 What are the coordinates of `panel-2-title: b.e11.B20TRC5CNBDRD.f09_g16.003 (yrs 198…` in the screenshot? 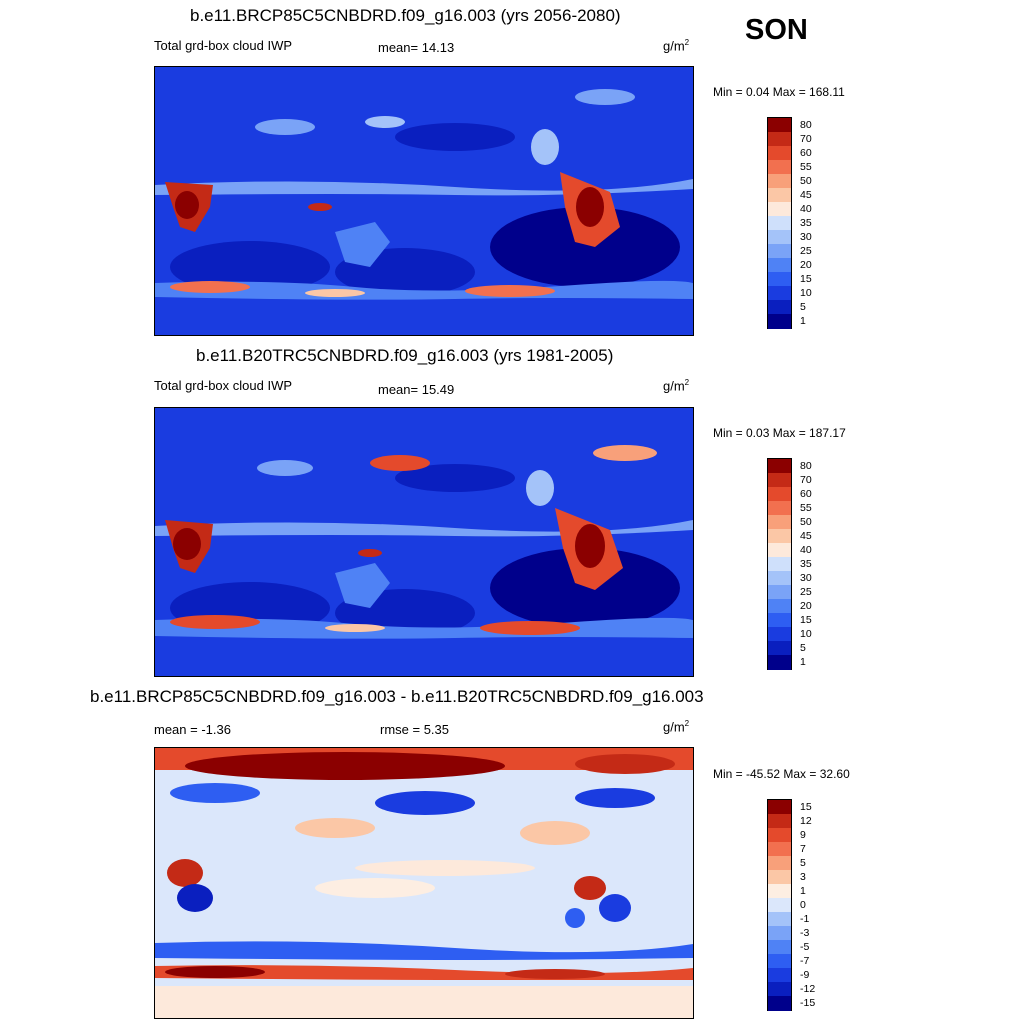 It's located at (405, 355).